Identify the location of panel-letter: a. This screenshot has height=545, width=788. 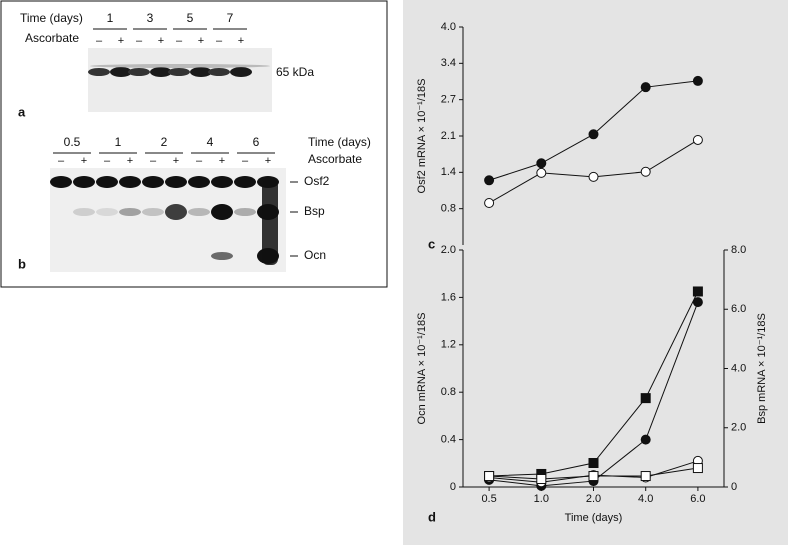
(22, 111).